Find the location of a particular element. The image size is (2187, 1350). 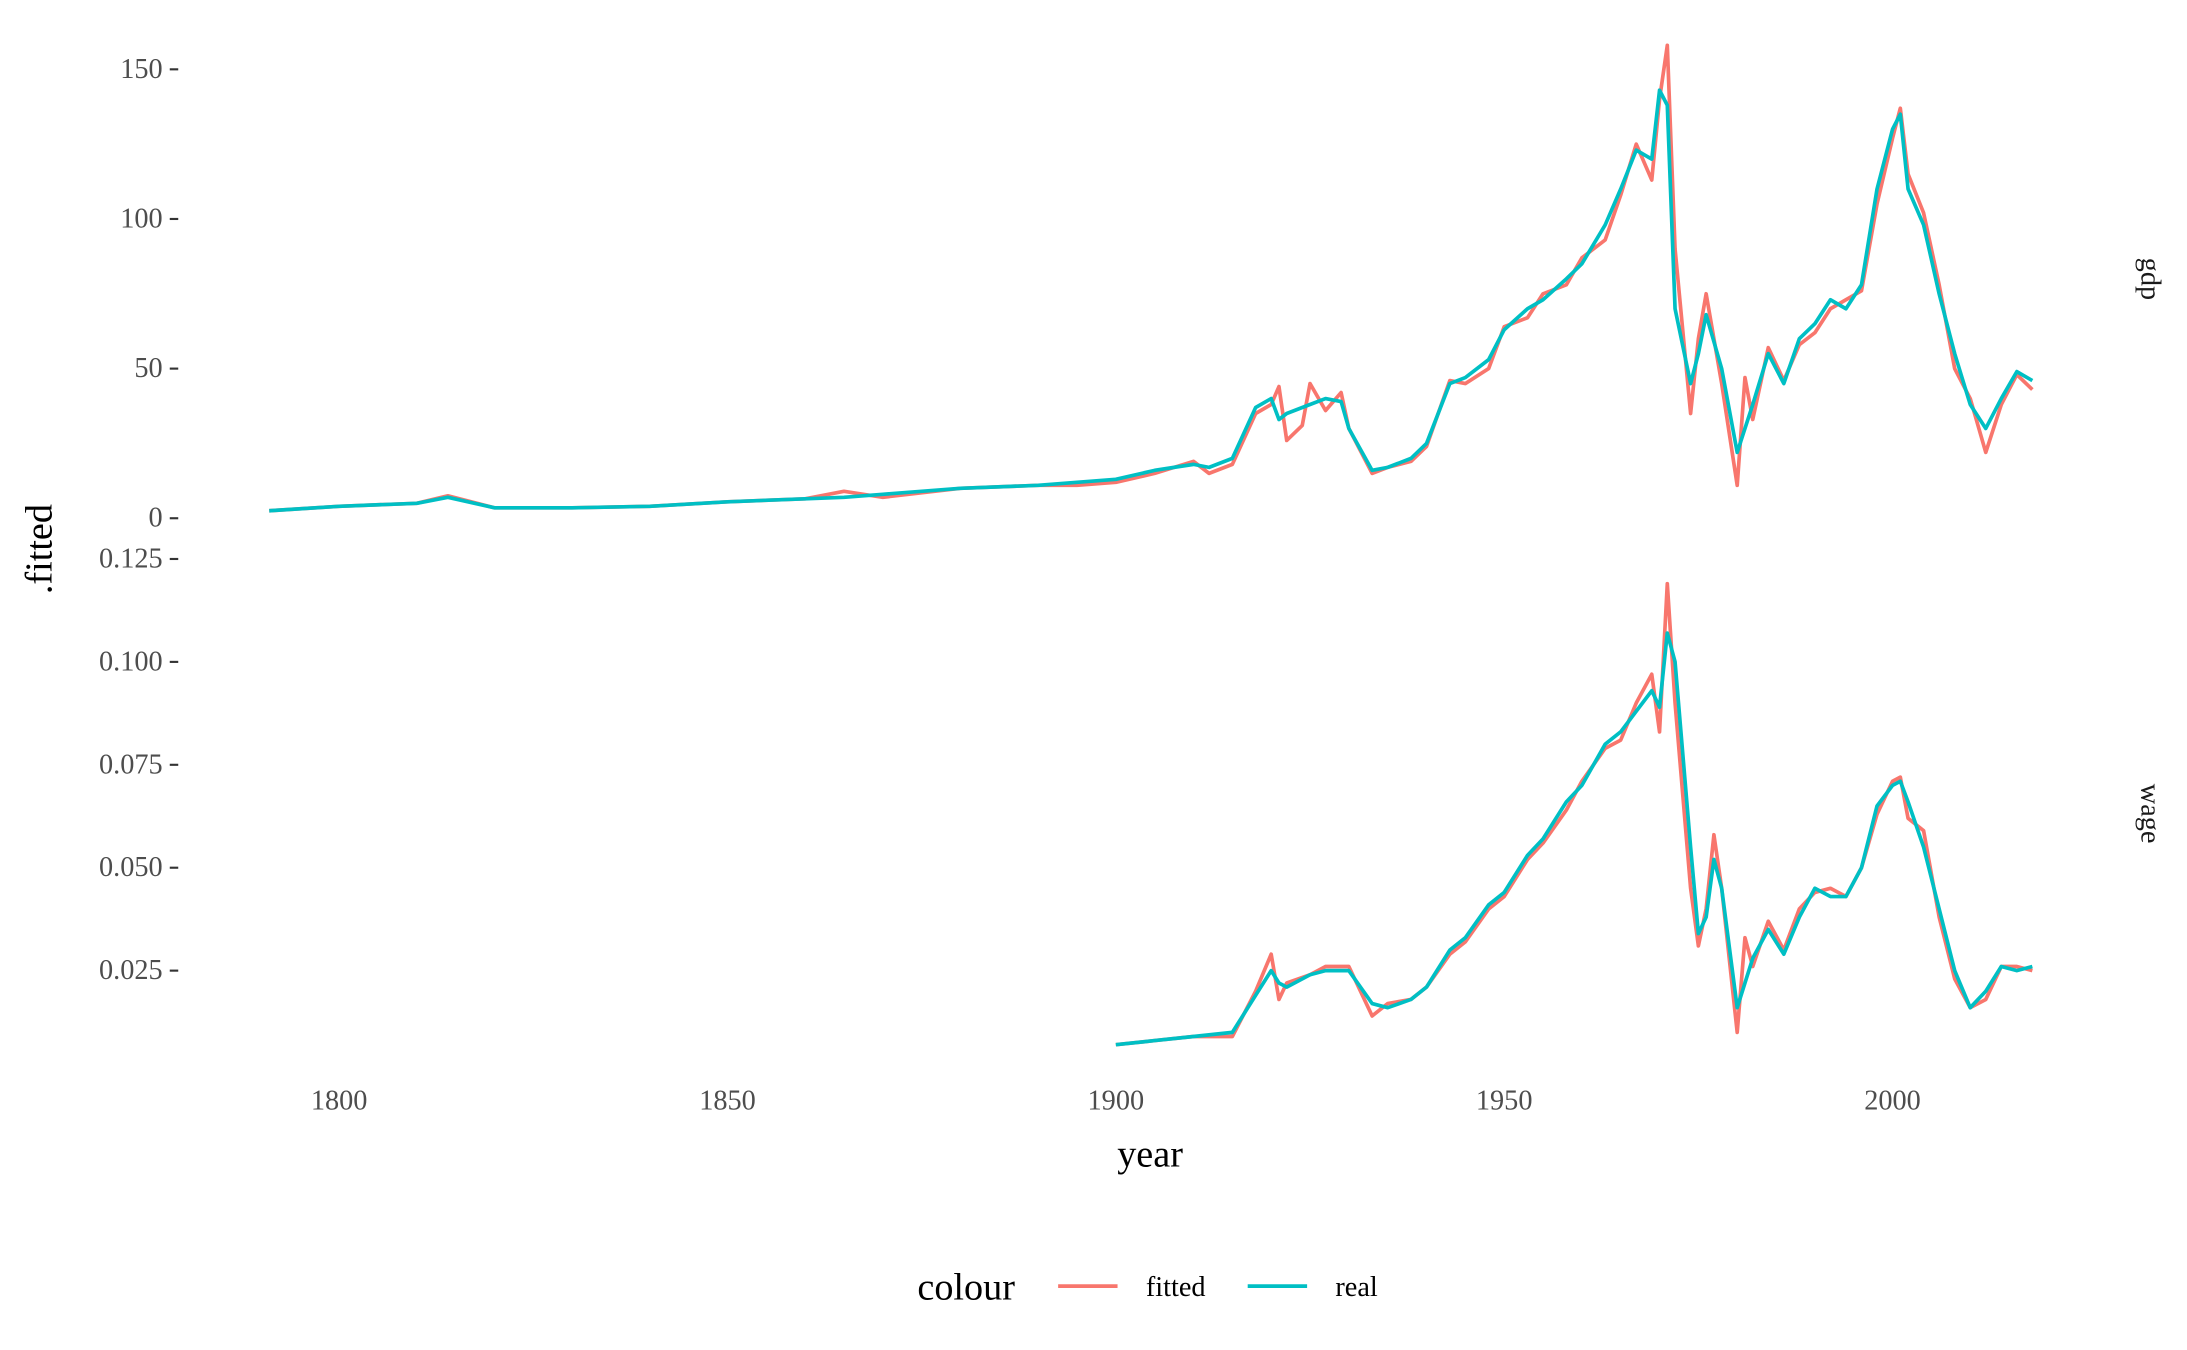

y-tick-label: 0.075 is located at coordinates (131, 764).